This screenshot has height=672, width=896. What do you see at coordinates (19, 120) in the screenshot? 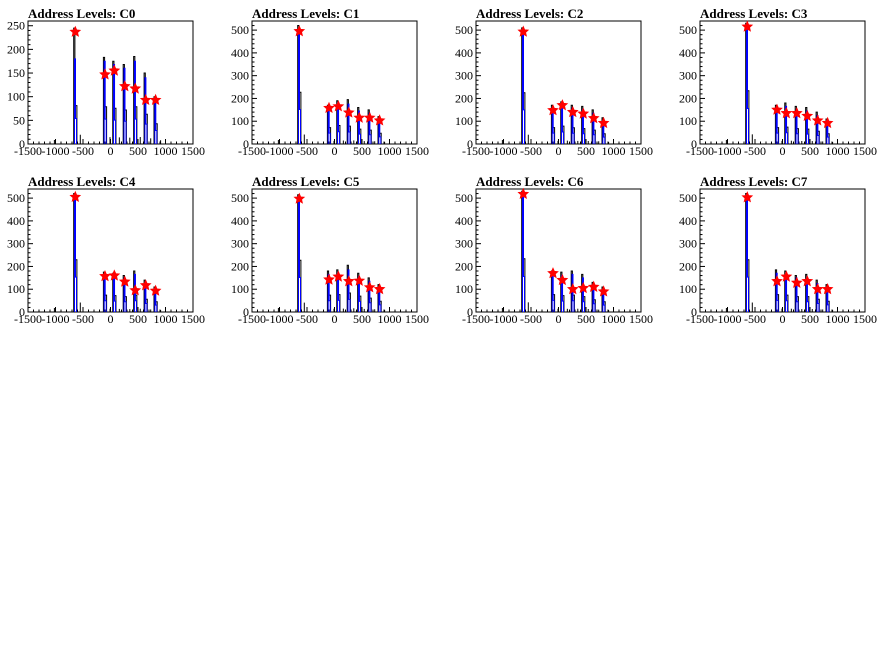
I see `y-tick-label: 50` at bounding box center [19, 120].